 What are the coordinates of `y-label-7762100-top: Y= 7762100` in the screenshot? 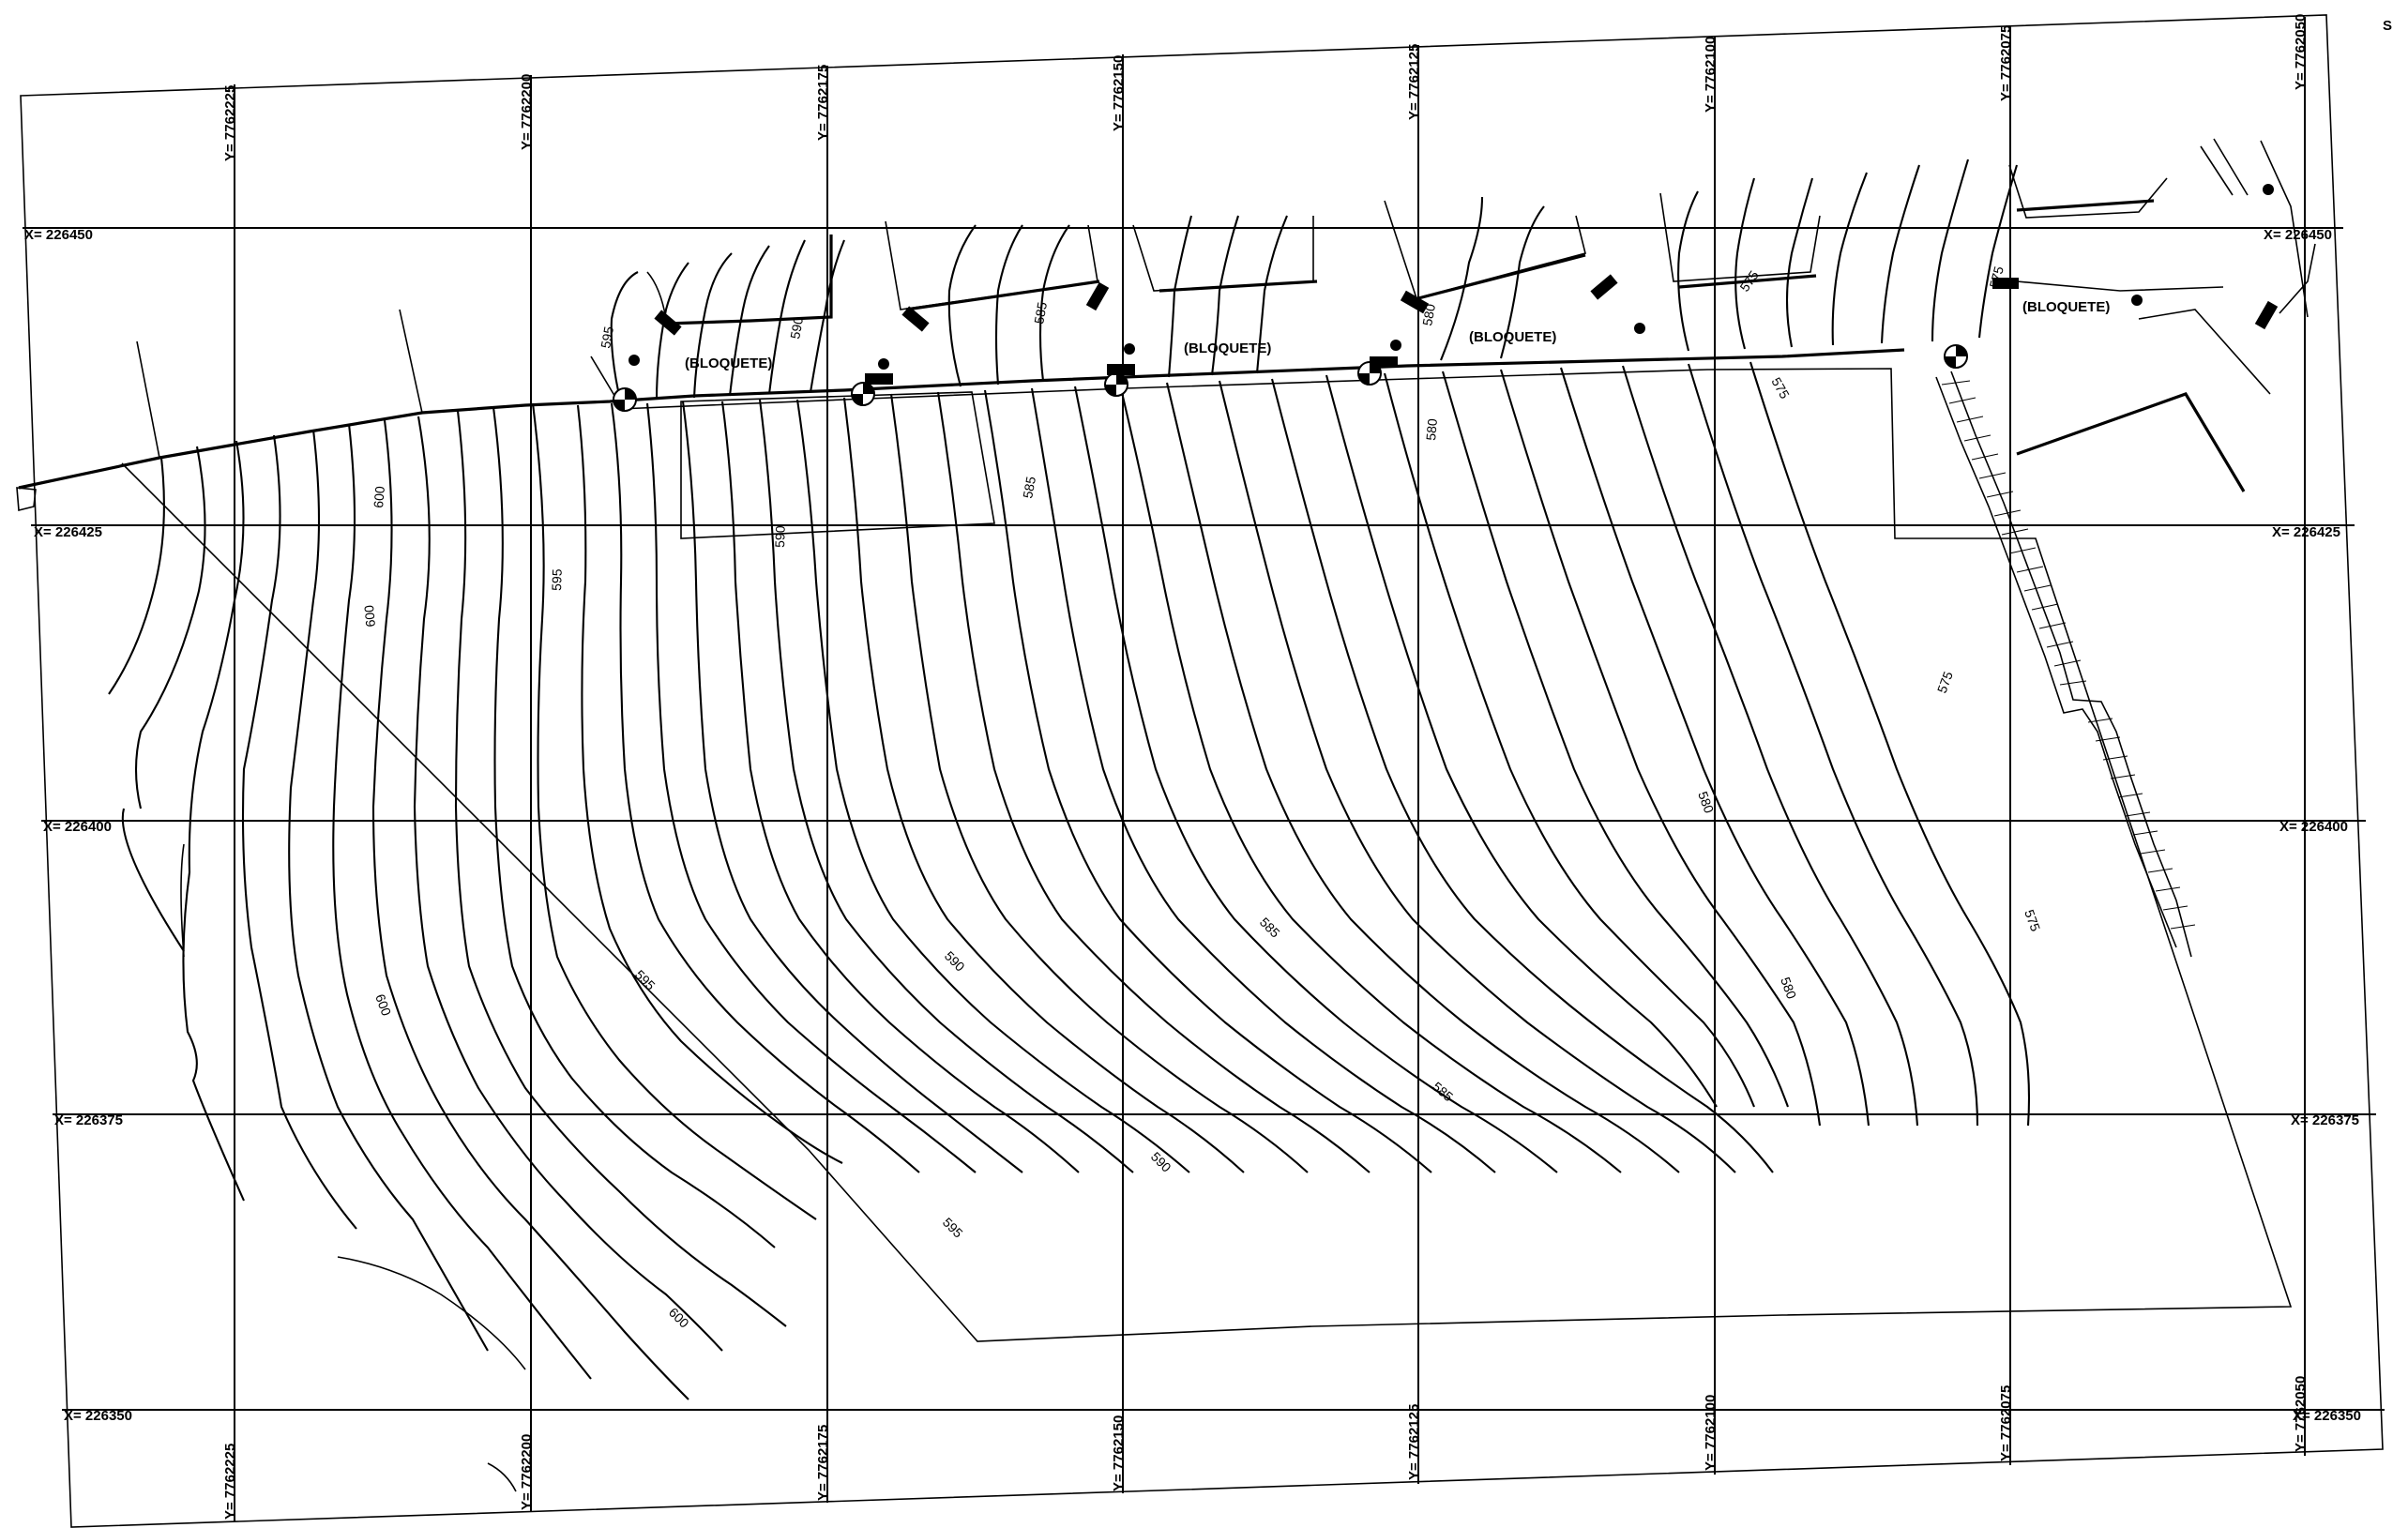 It's located at (1711, 75).